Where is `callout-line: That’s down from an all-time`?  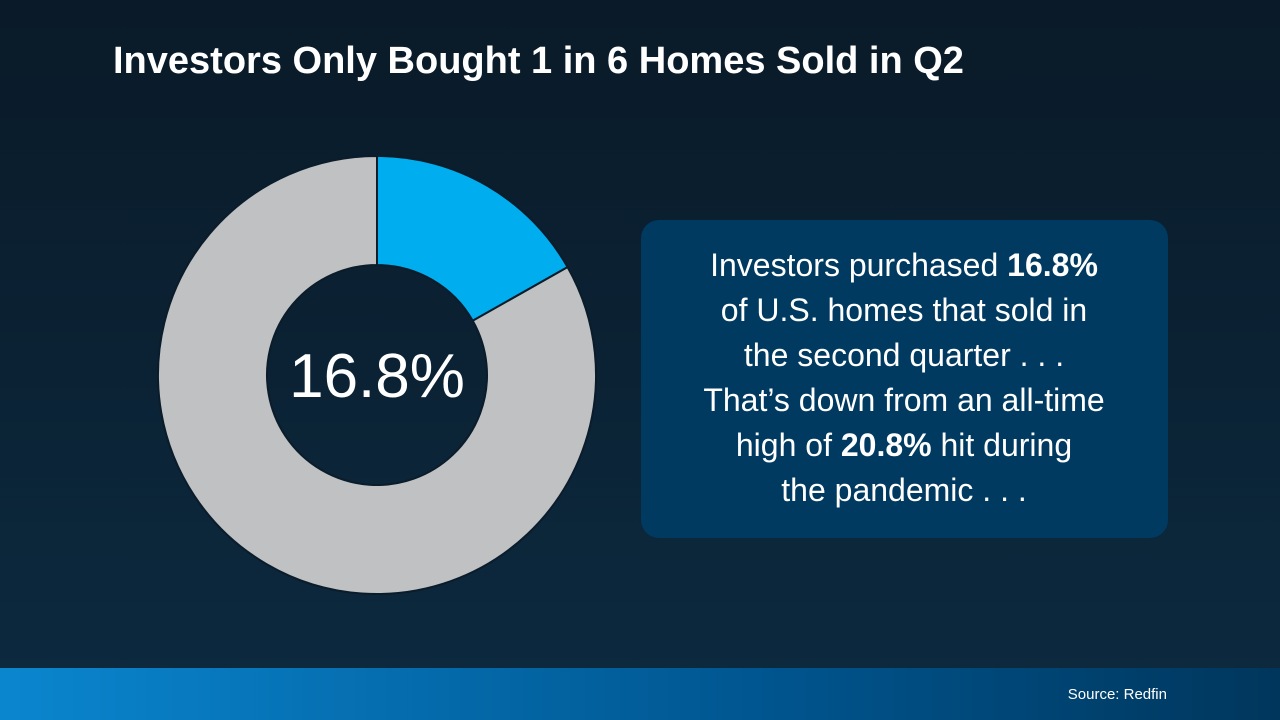
callout-line: That’s down from an all-time is located at coordinates (903, 400).